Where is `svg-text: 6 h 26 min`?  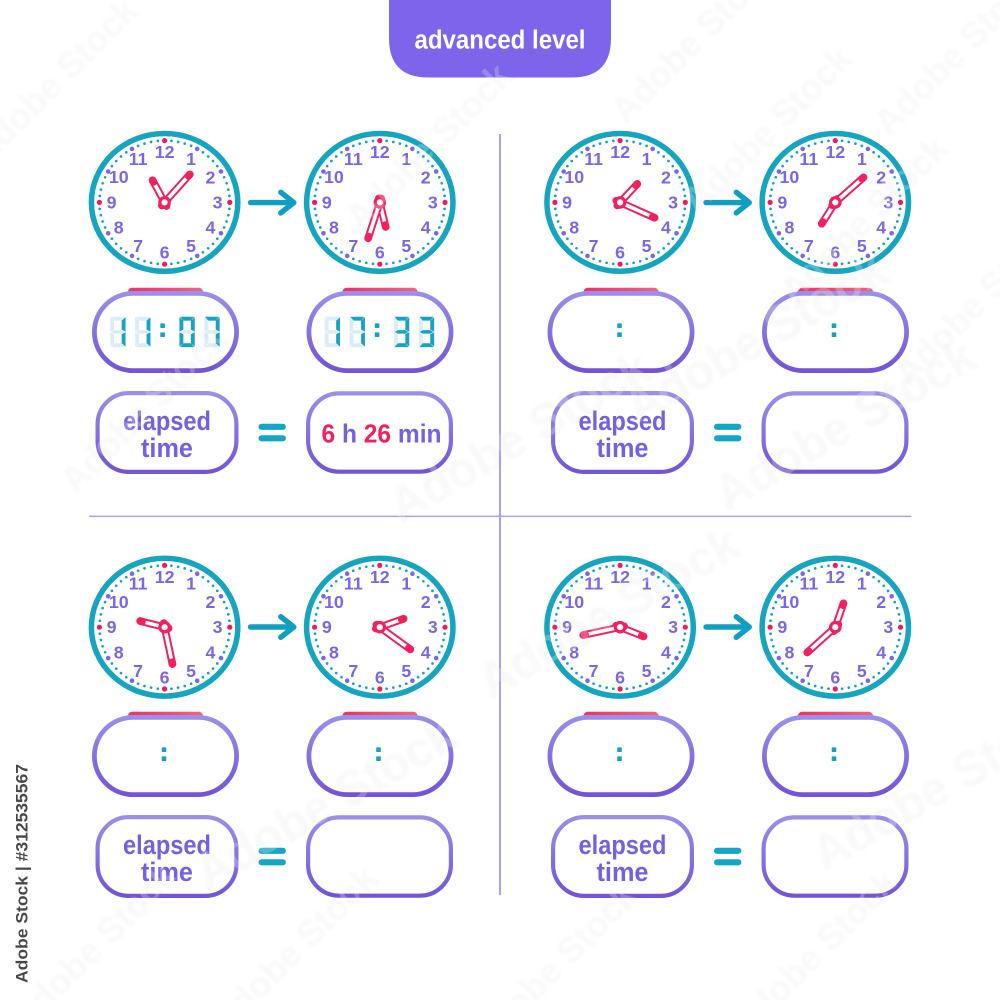
svg-text: 6 h 26 min is located at coordinates (382, 433).